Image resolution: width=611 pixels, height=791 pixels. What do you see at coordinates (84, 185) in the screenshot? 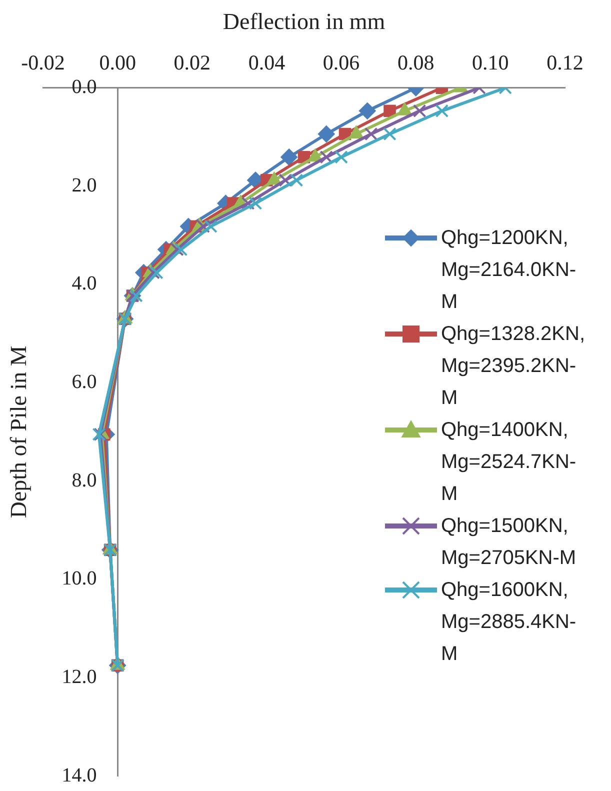
I see `y-tick-label: 2.0` at bounding box center [84, 185].